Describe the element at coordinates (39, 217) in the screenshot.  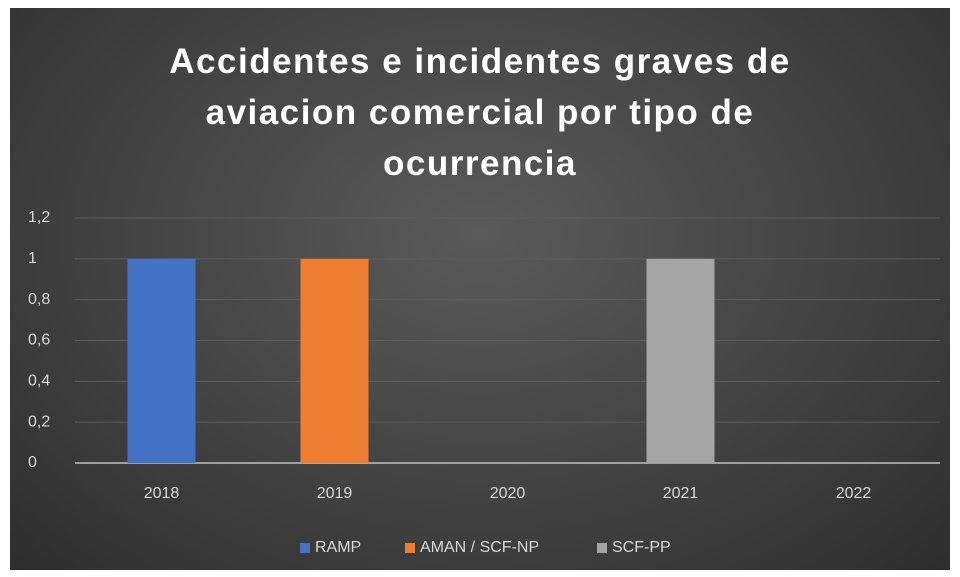
I see `y-tick-label: 1,2` at that location.